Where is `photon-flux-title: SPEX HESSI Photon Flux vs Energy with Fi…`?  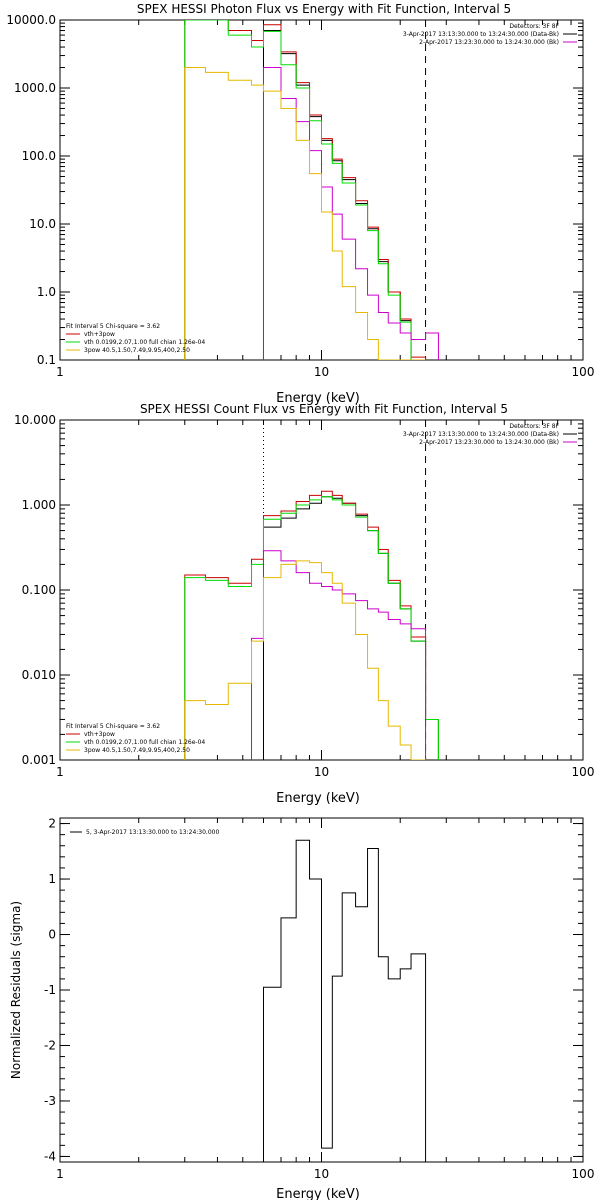 photon-flux-title: SPEX HESSI Photon Flux vs Energy with Fi… is located at coordinates (324, 9).